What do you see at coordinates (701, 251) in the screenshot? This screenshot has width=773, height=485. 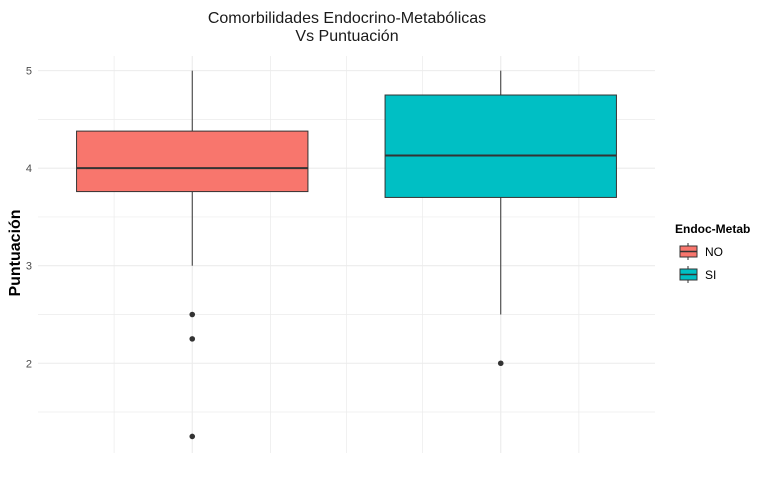 I see `legend-item-no: NO` at bounding box center [701, 251].